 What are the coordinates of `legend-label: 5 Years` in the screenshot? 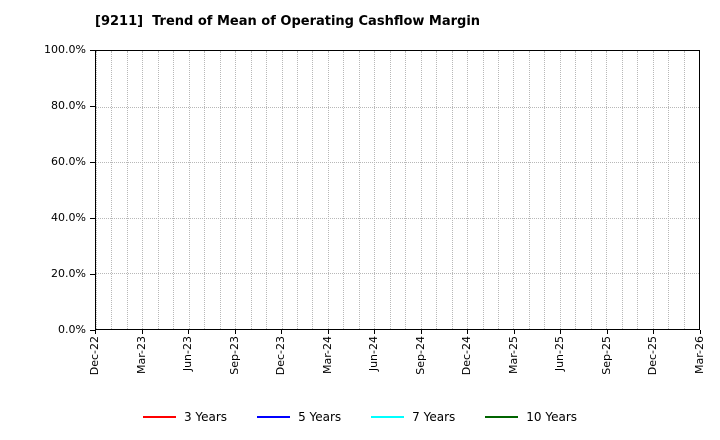 It's located at (320, 417).